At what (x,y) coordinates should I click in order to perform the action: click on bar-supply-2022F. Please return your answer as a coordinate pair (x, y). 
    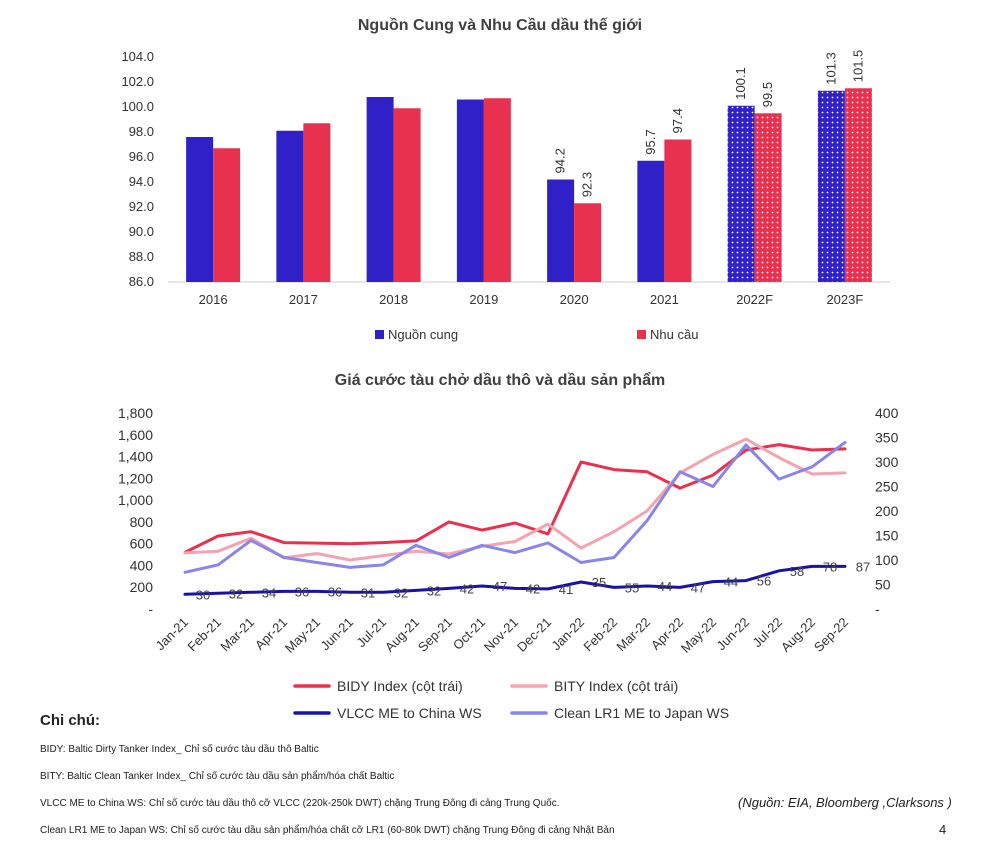
    Looking at the image, I should click on (741, 193).